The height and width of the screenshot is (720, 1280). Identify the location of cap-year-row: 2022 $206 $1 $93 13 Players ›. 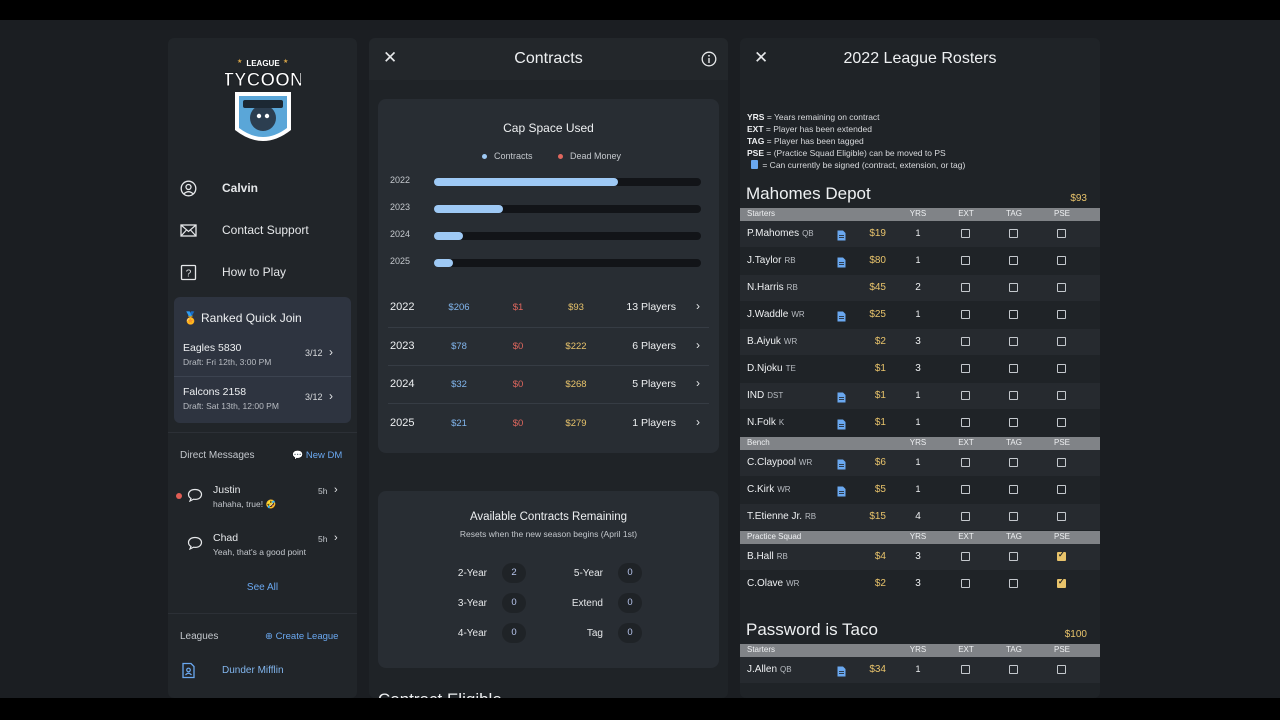
(548, 307).